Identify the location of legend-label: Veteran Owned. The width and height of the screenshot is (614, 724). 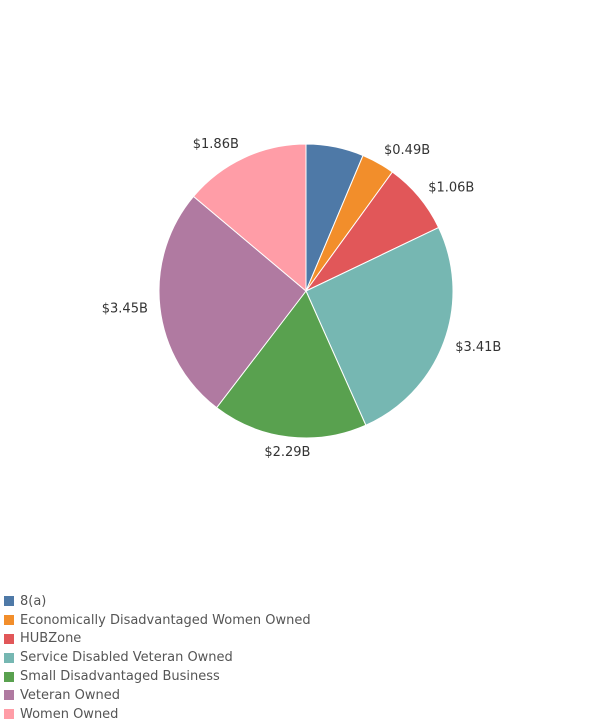
(70, 695).